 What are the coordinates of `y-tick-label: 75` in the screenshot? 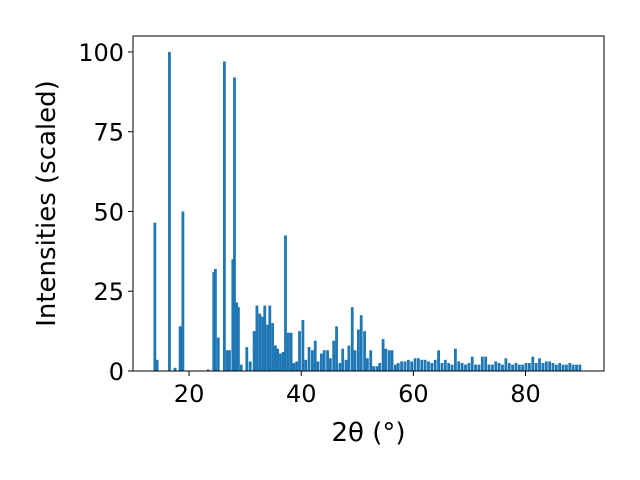 It's located at (108, 133).